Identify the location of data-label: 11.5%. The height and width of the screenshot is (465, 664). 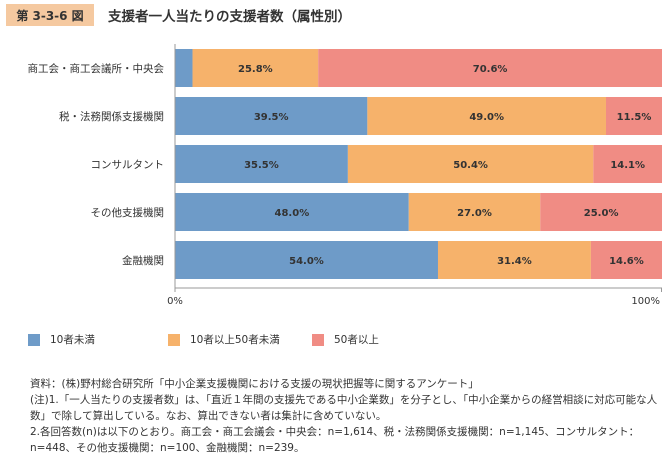
(634, 117).